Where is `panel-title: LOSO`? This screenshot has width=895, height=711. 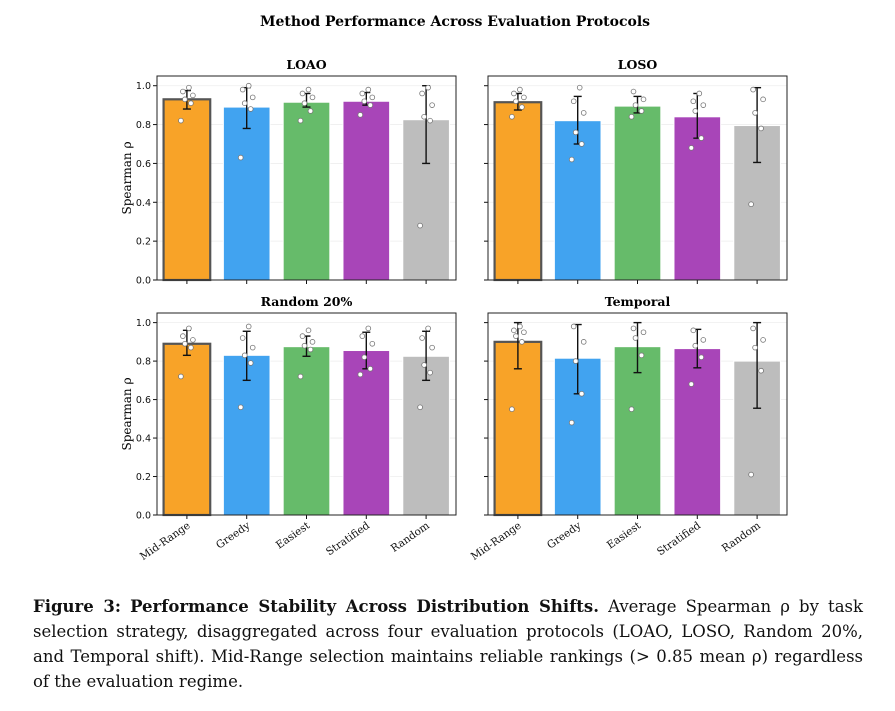 panel-title: LOSO is located at coordinates (638, 64).